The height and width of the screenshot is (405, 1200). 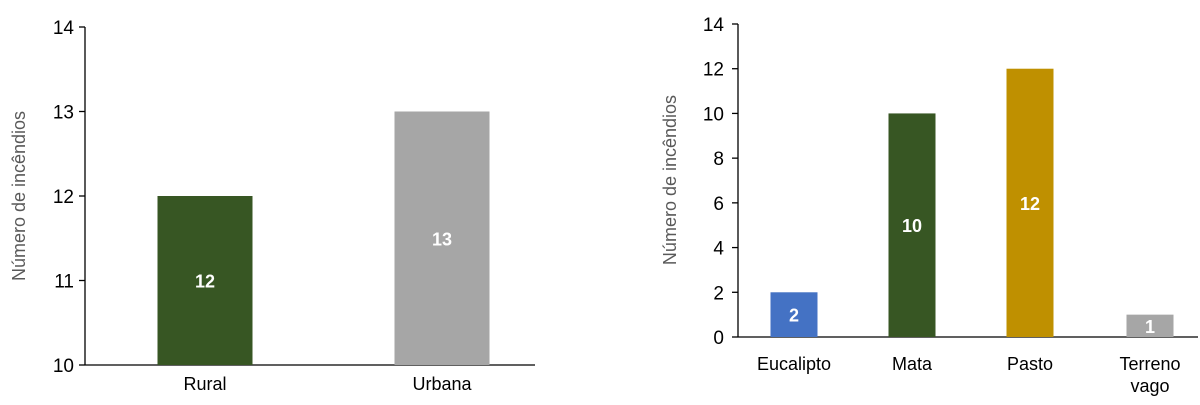 I want to click on x-category-label: Pasto, so click(x=1030, y=364).